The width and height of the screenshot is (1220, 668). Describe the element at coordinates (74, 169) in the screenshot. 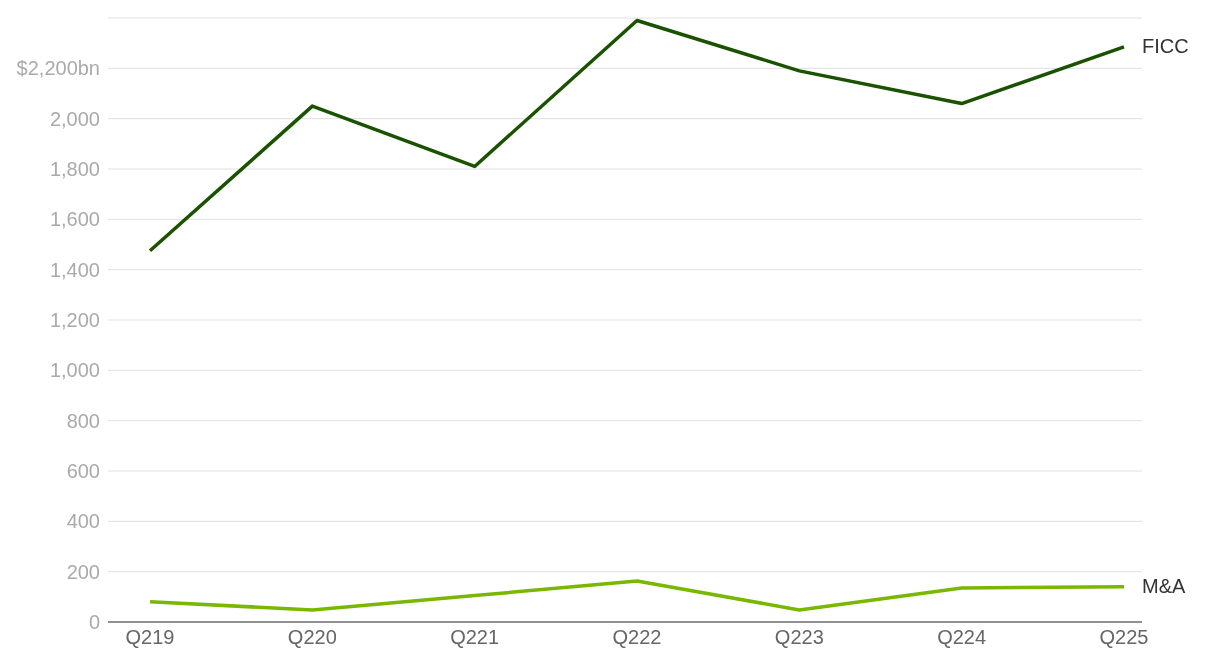

I see `y-tick-label: 1,800` at that location.